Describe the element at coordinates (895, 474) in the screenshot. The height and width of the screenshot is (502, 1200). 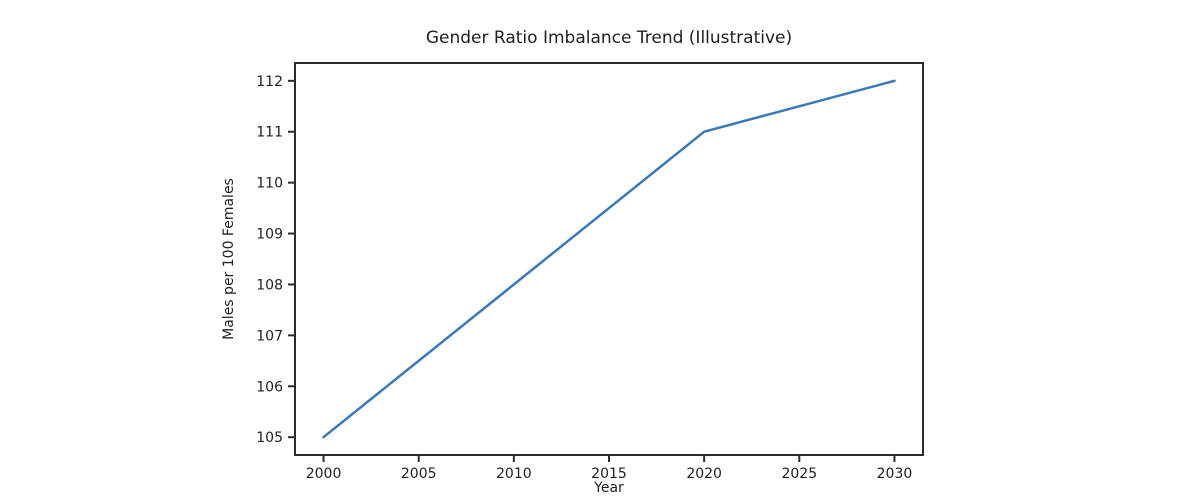
I see `x-tick-label: 2030` at that location.